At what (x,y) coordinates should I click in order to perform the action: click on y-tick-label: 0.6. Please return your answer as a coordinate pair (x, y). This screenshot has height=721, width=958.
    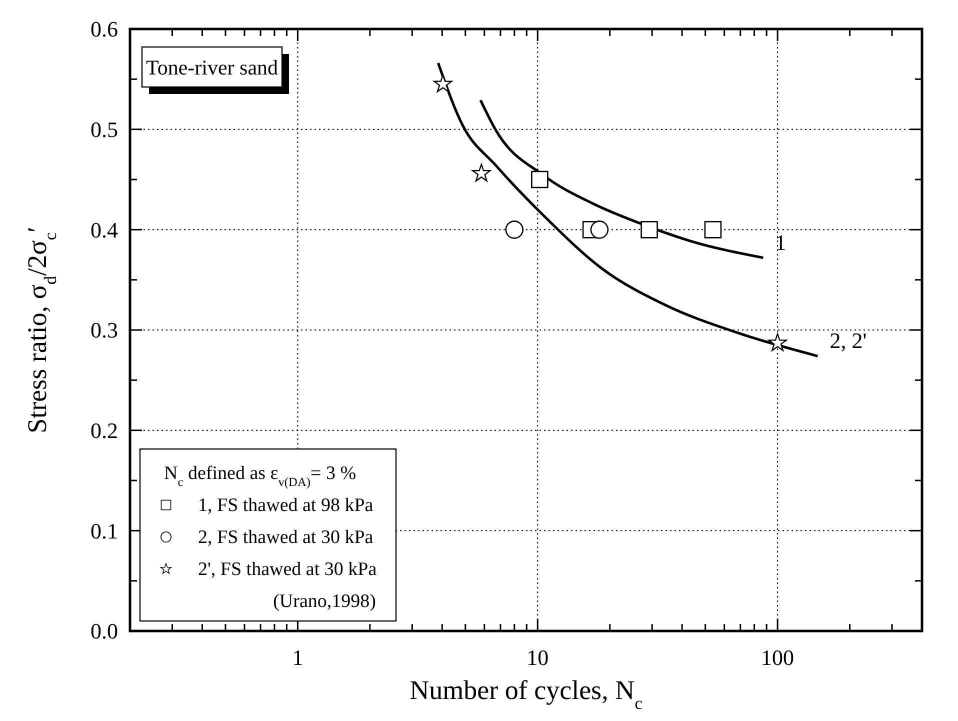
    Looking at the image, I should click on (104, 29).